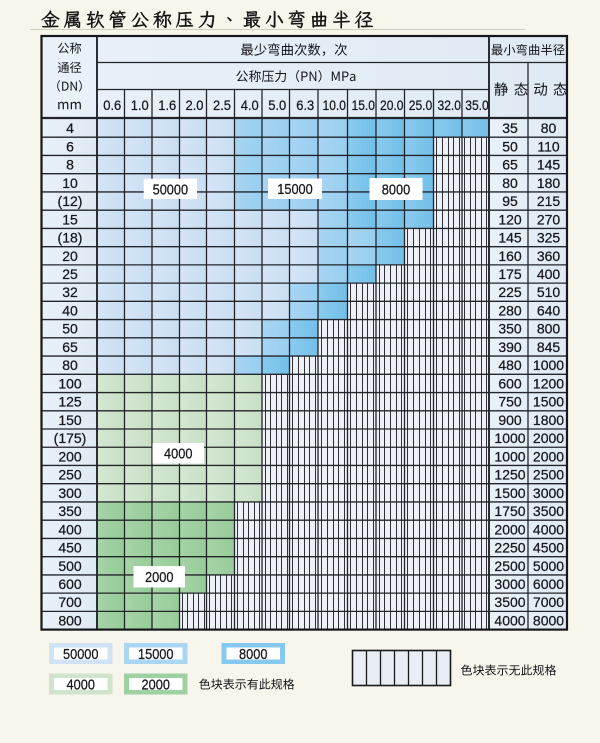 This screenshot has width=600, height=743. Describe the element at coordinates (549, 347) in the screenshot. I see `svg-text: 845` at that location.